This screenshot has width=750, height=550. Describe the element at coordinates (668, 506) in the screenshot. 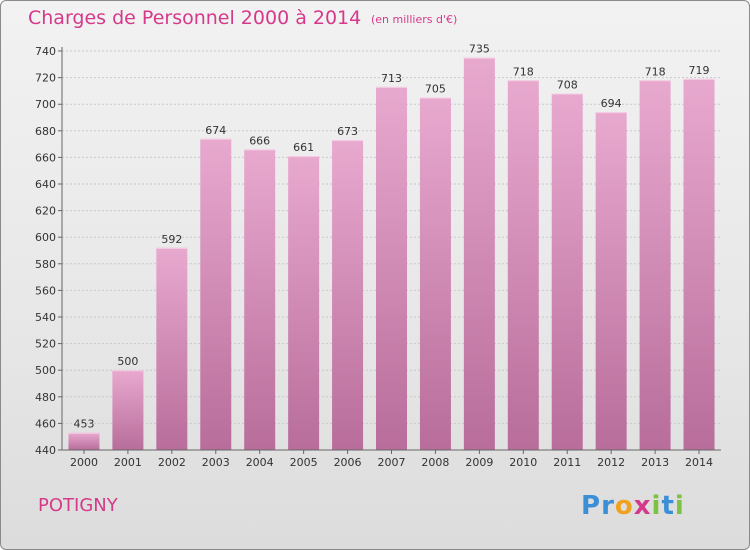

I see `logo-letter: t` at that location.